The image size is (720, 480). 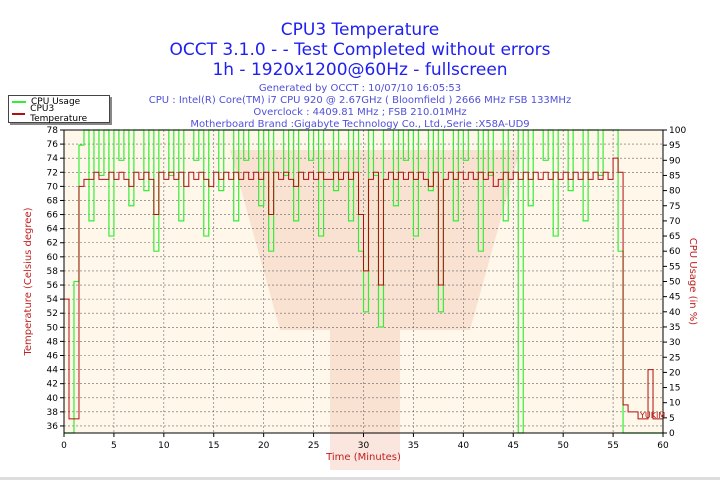 I want to click on y2-tick-label: 25, so click(x=674, y=358).